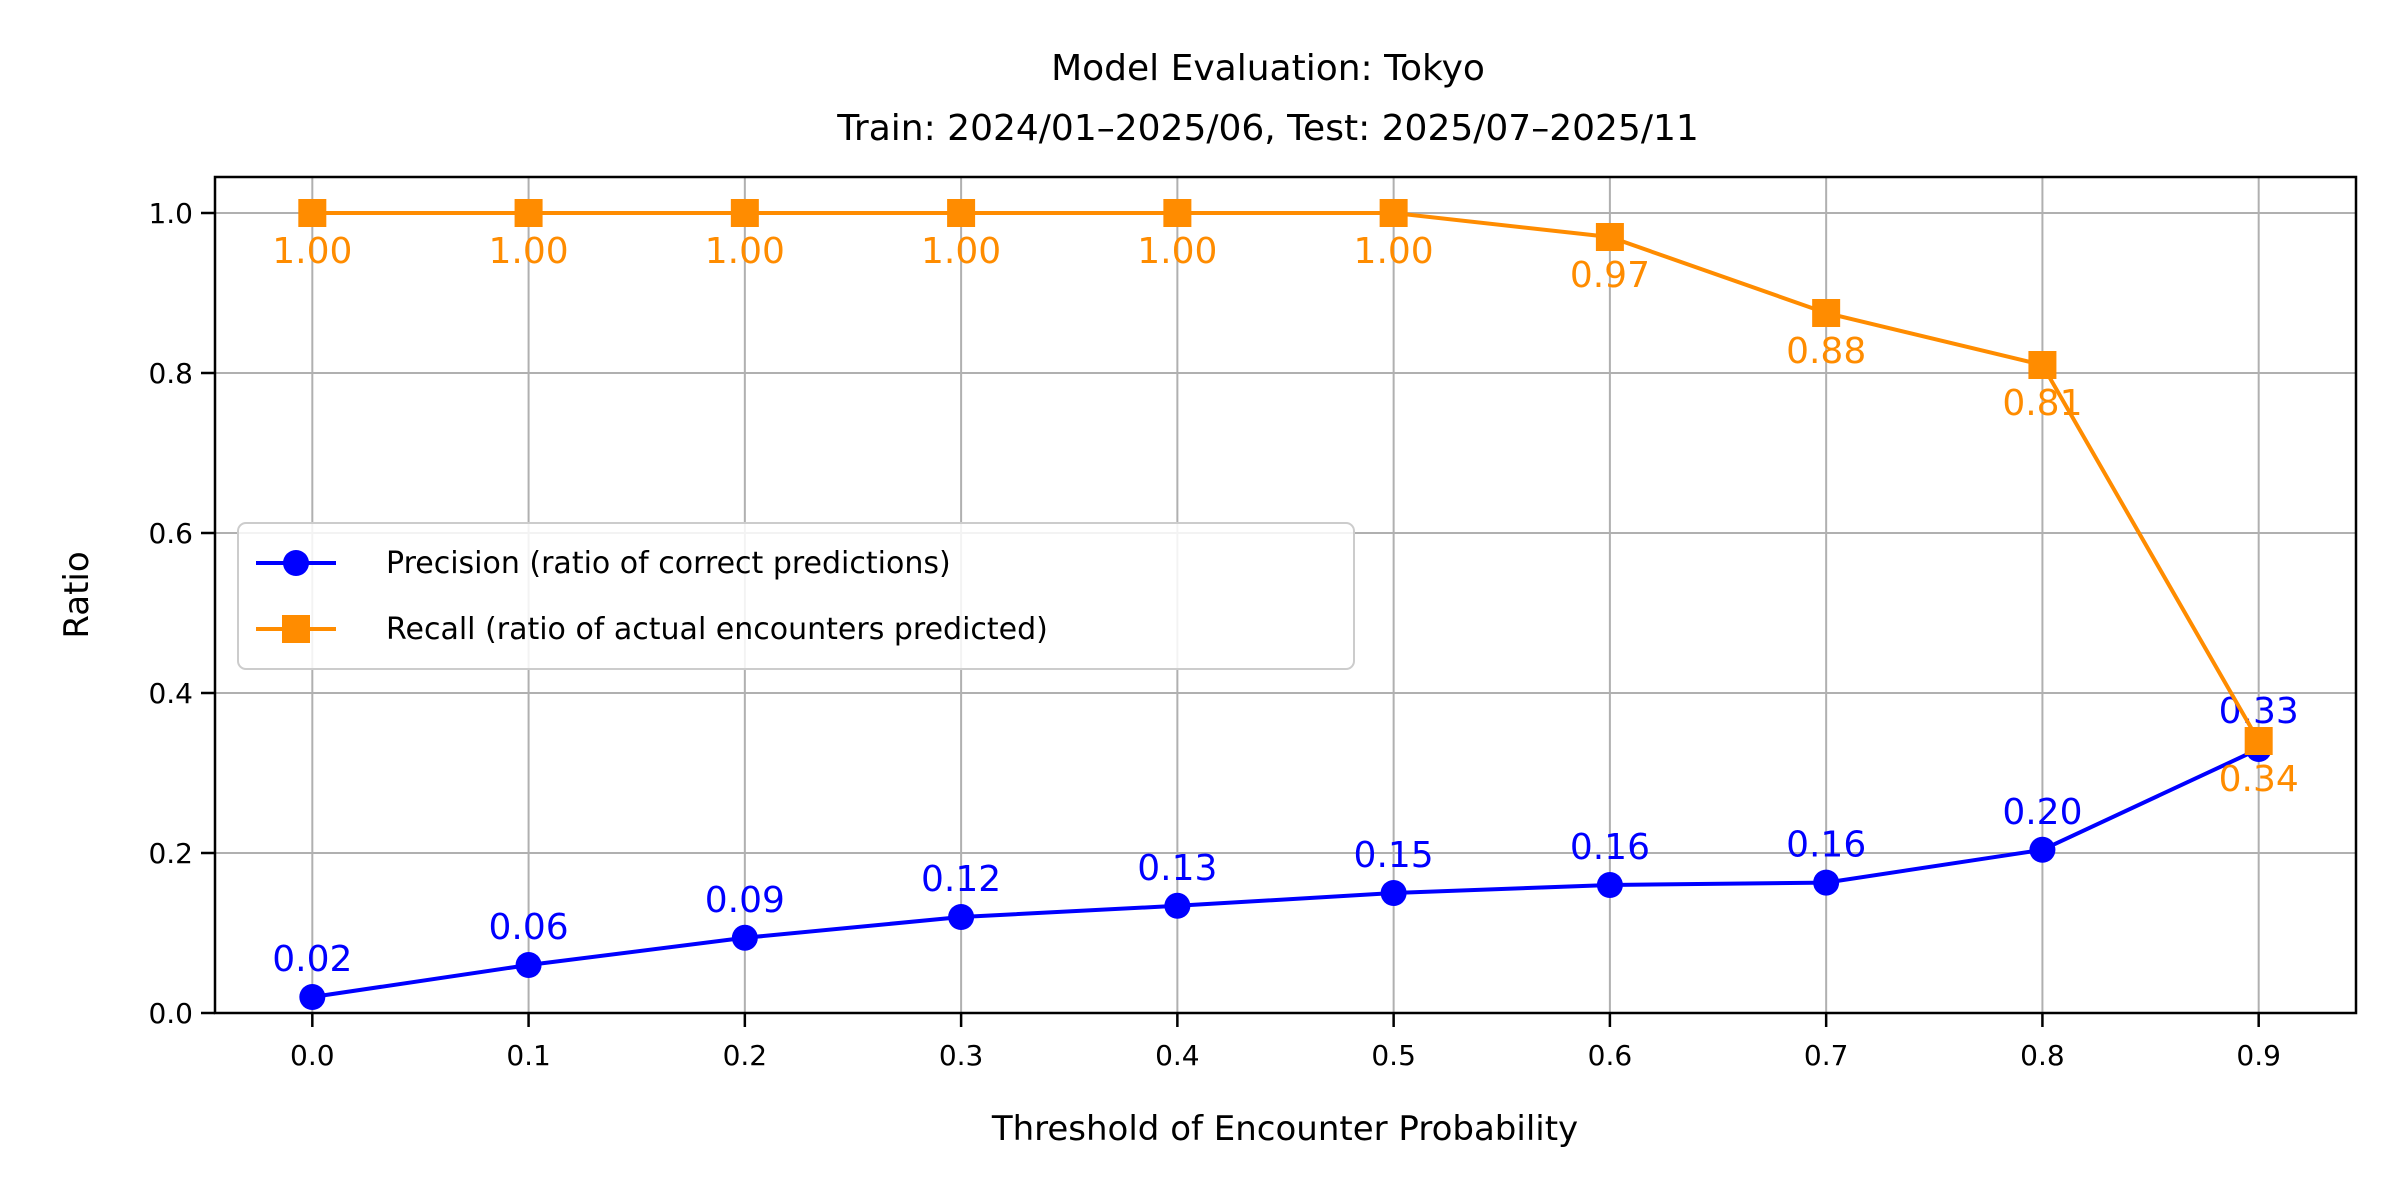 This screenshot has width=2400, height=1204. I want to click on legend-box, so click(796, 596).